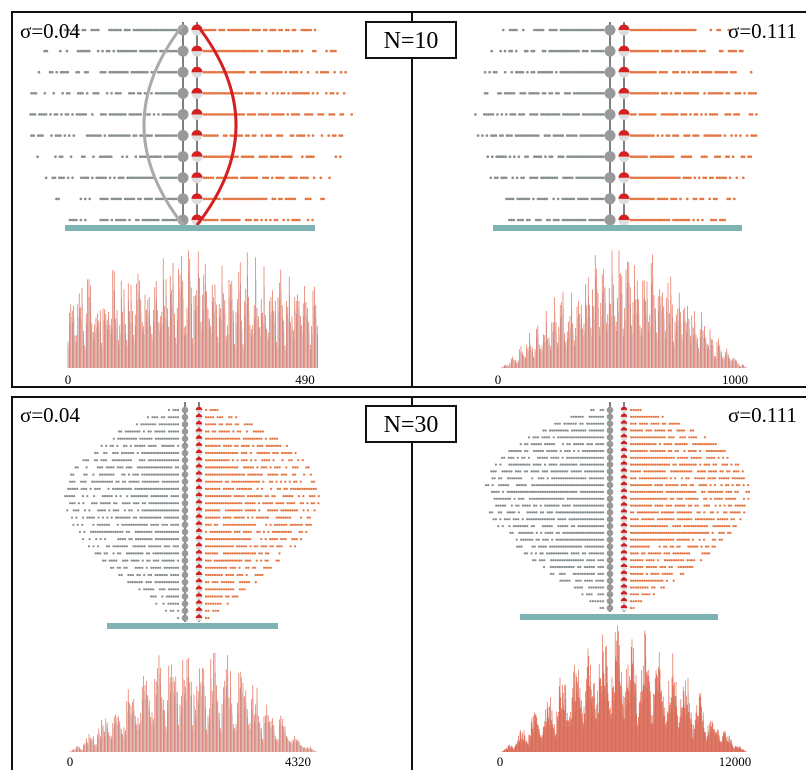 This screenshot has width=806, height=770. What do you see at coordinates (298, 761) in the screenshot?
I see `axis-end-label: 4320` at bounding box center [298, 761].